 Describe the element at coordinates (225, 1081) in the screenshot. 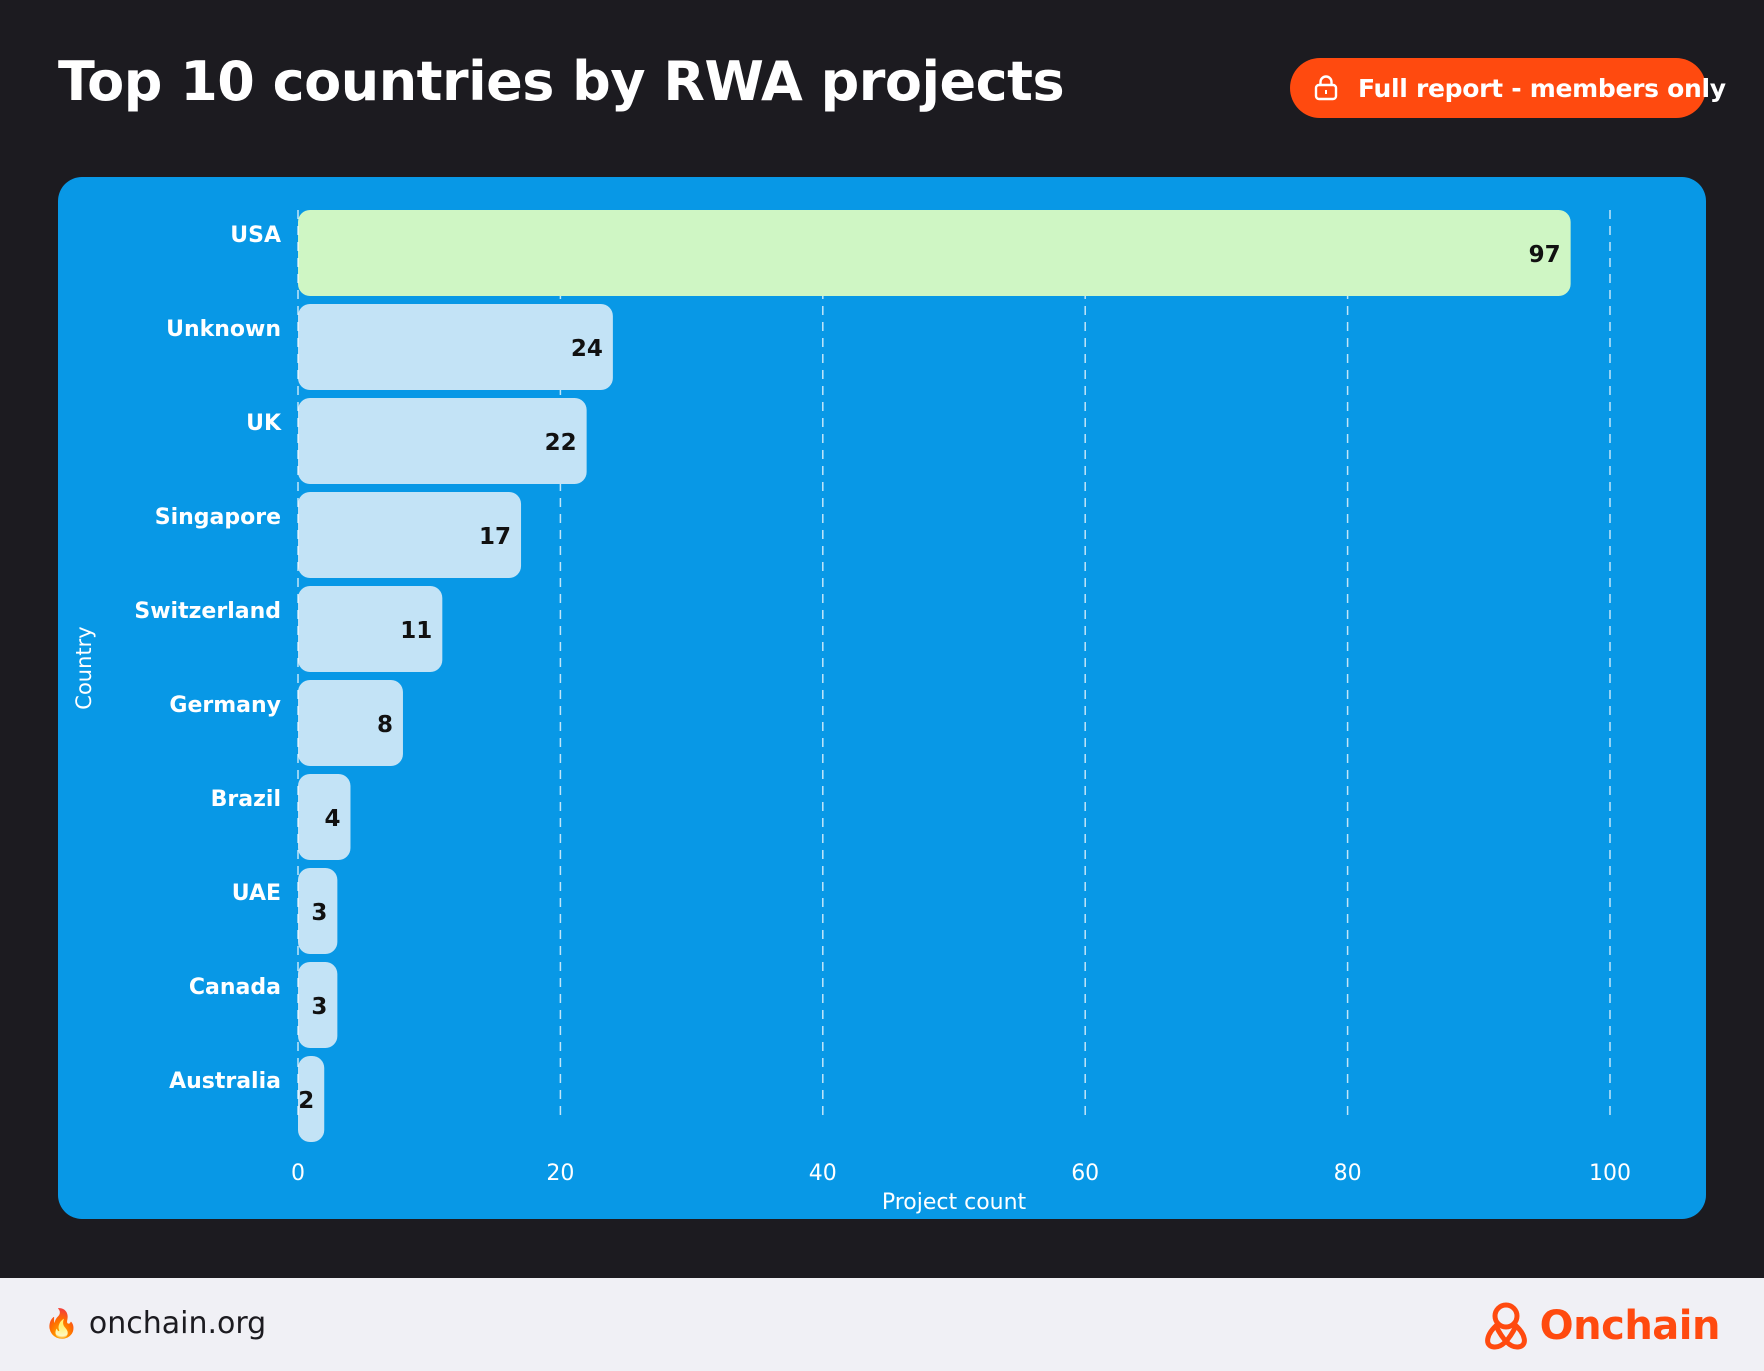

I see `y-tick-label: Australia` at that location.